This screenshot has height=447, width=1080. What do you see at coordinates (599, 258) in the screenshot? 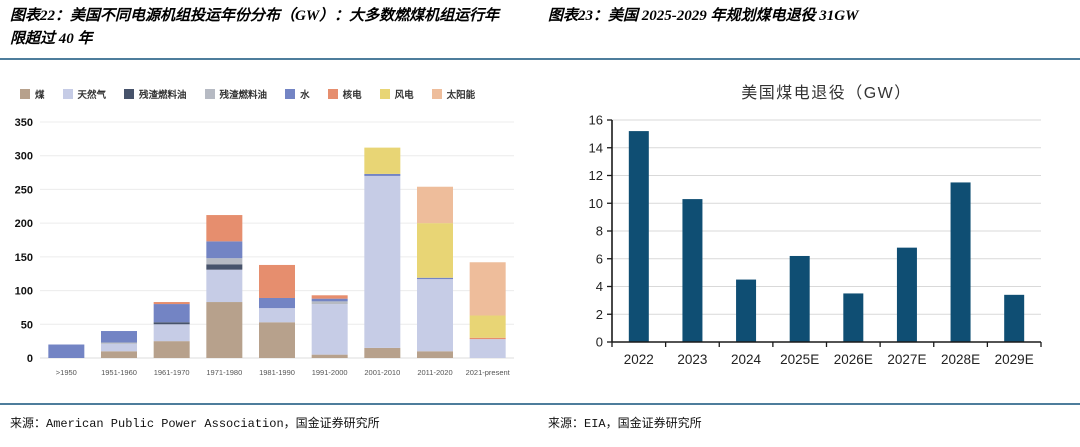
I see `y-axis-label: 6` at bounding box center [599, 258].